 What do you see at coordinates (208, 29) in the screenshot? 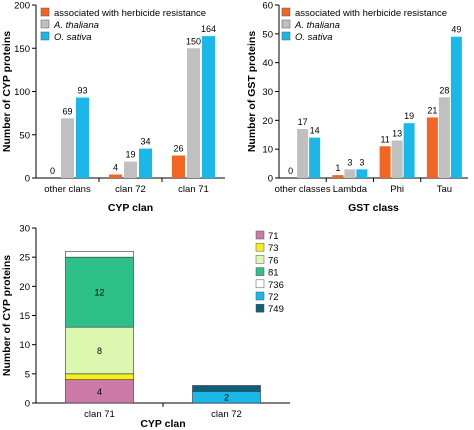
I see `data-label: 164` at bounding box center [208, 29].